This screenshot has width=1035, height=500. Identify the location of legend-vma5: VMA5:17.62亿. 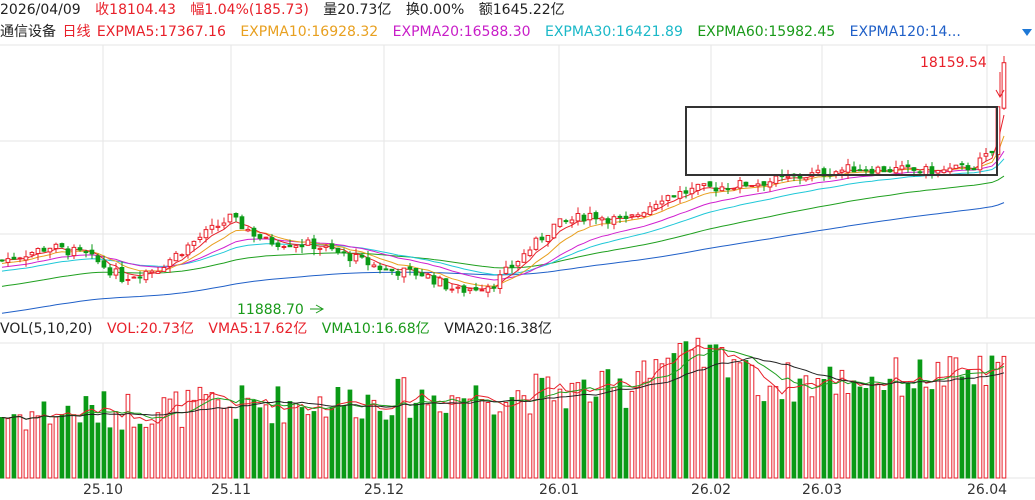
(258, 329).